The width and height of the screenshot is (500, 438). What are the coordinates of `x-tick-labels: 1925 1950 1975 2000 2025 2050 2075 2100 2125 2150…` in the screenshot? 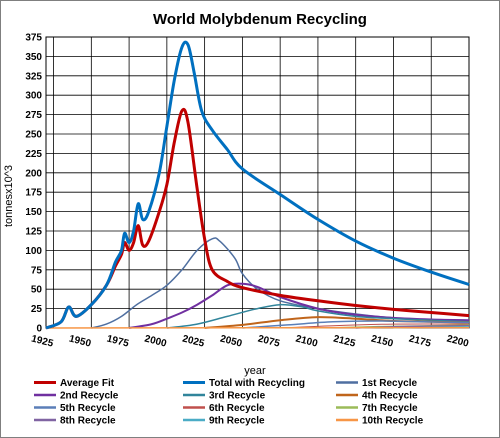 It's located at (250, 342).